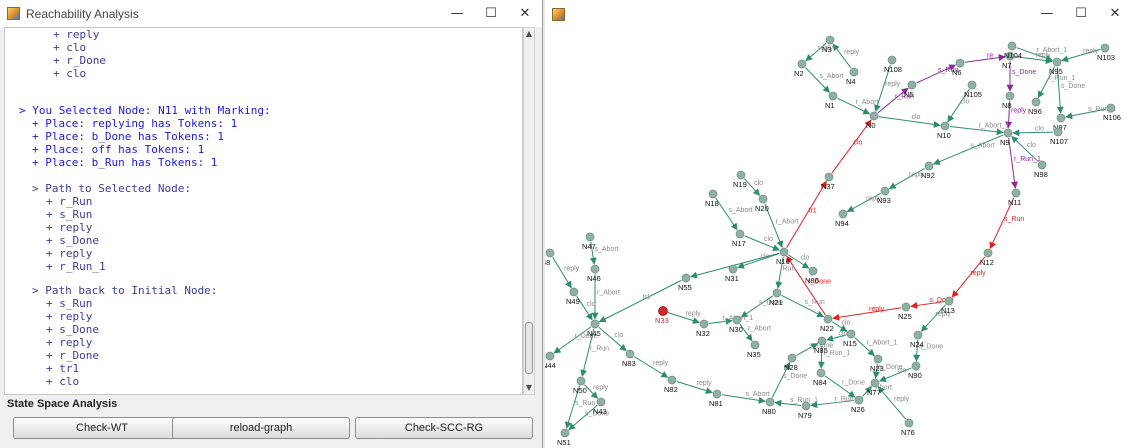 This screenshot has width=1132, height=448. I want to click on vertical-scrollbar: ▲ ▼, so click(529, 211).